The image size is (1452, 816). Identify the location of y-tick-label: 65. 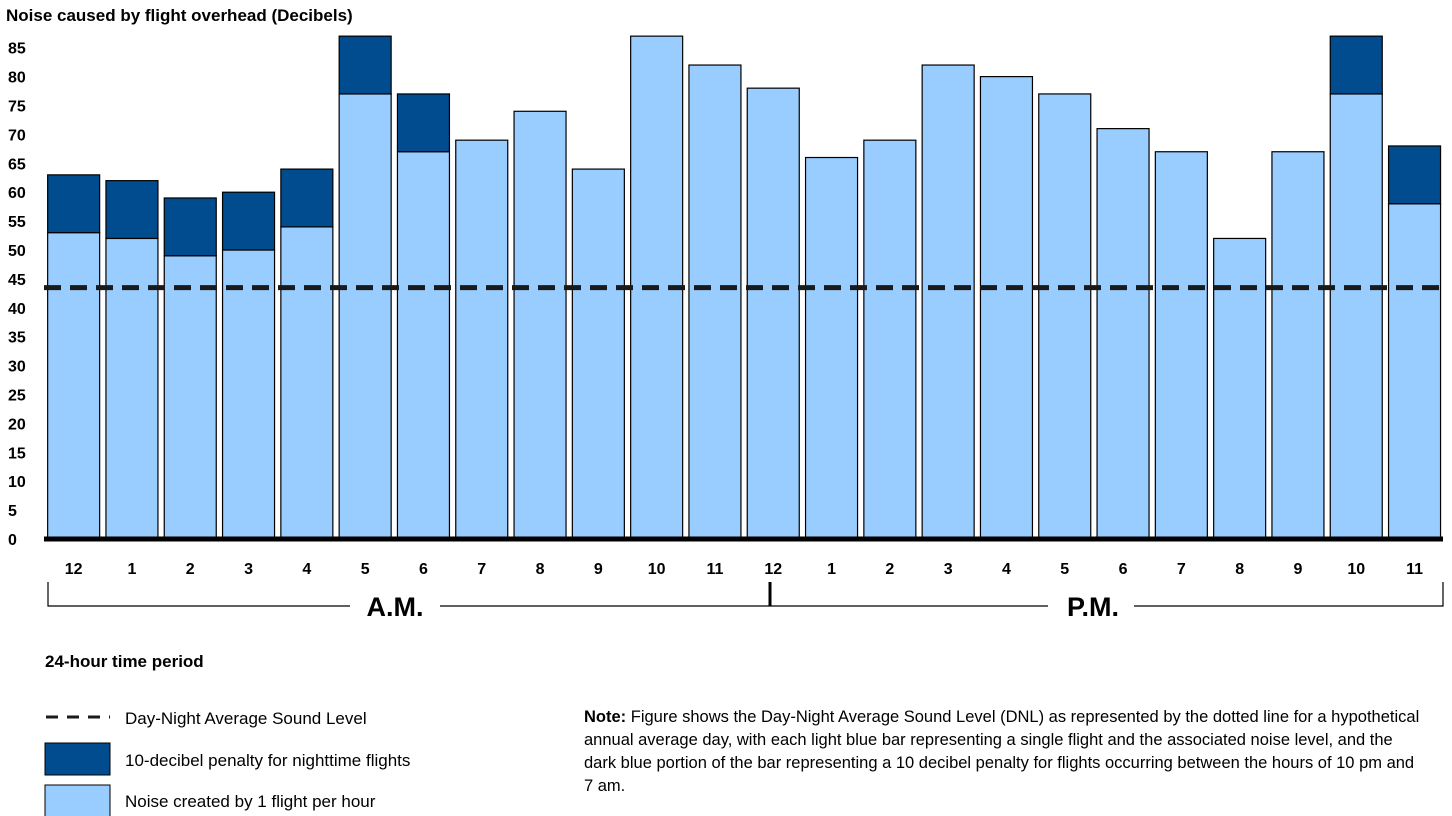
(17, 164).